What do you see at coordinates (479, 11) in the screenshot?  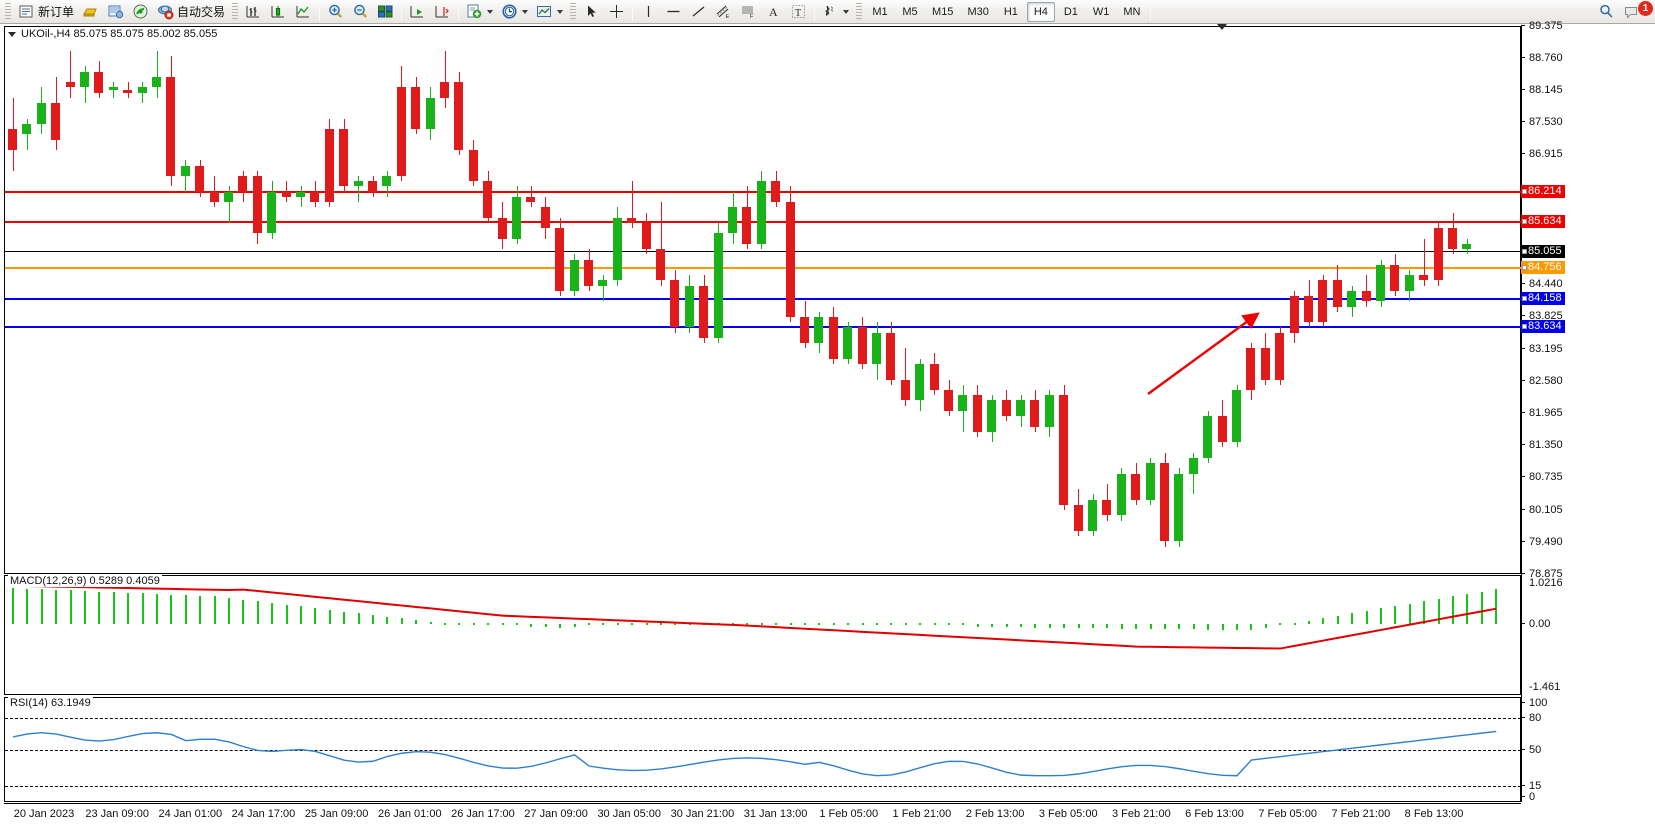 I see `new-chart-button` at bounding box center [479, 11].